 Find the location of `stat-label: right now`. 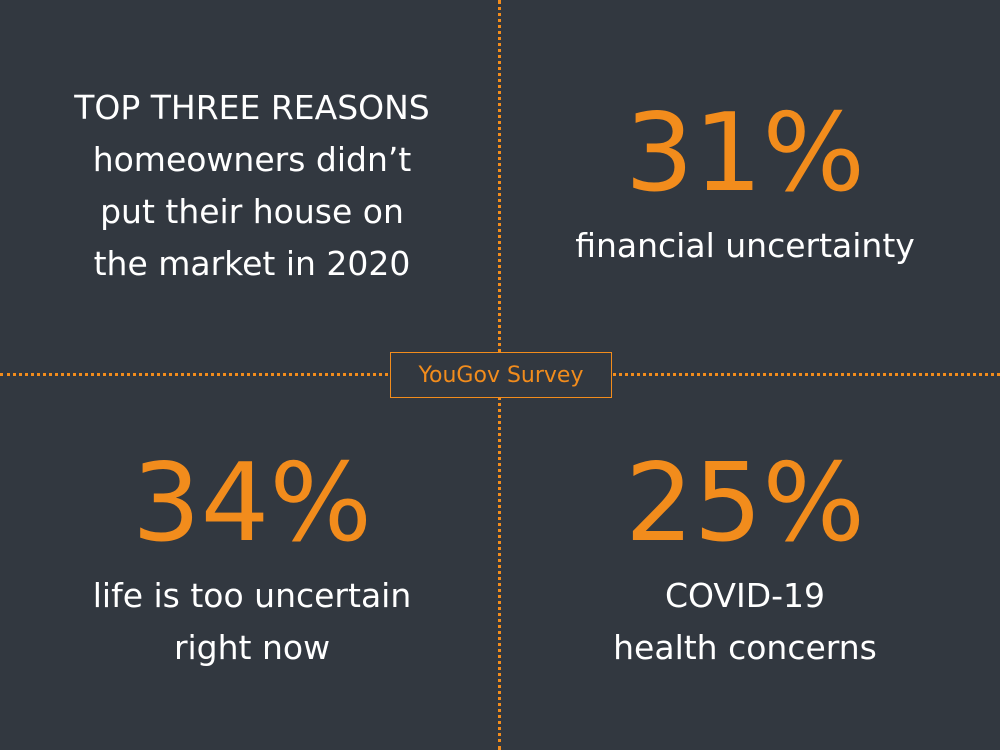

stat-label: right now is located at coordinates (252, 647).